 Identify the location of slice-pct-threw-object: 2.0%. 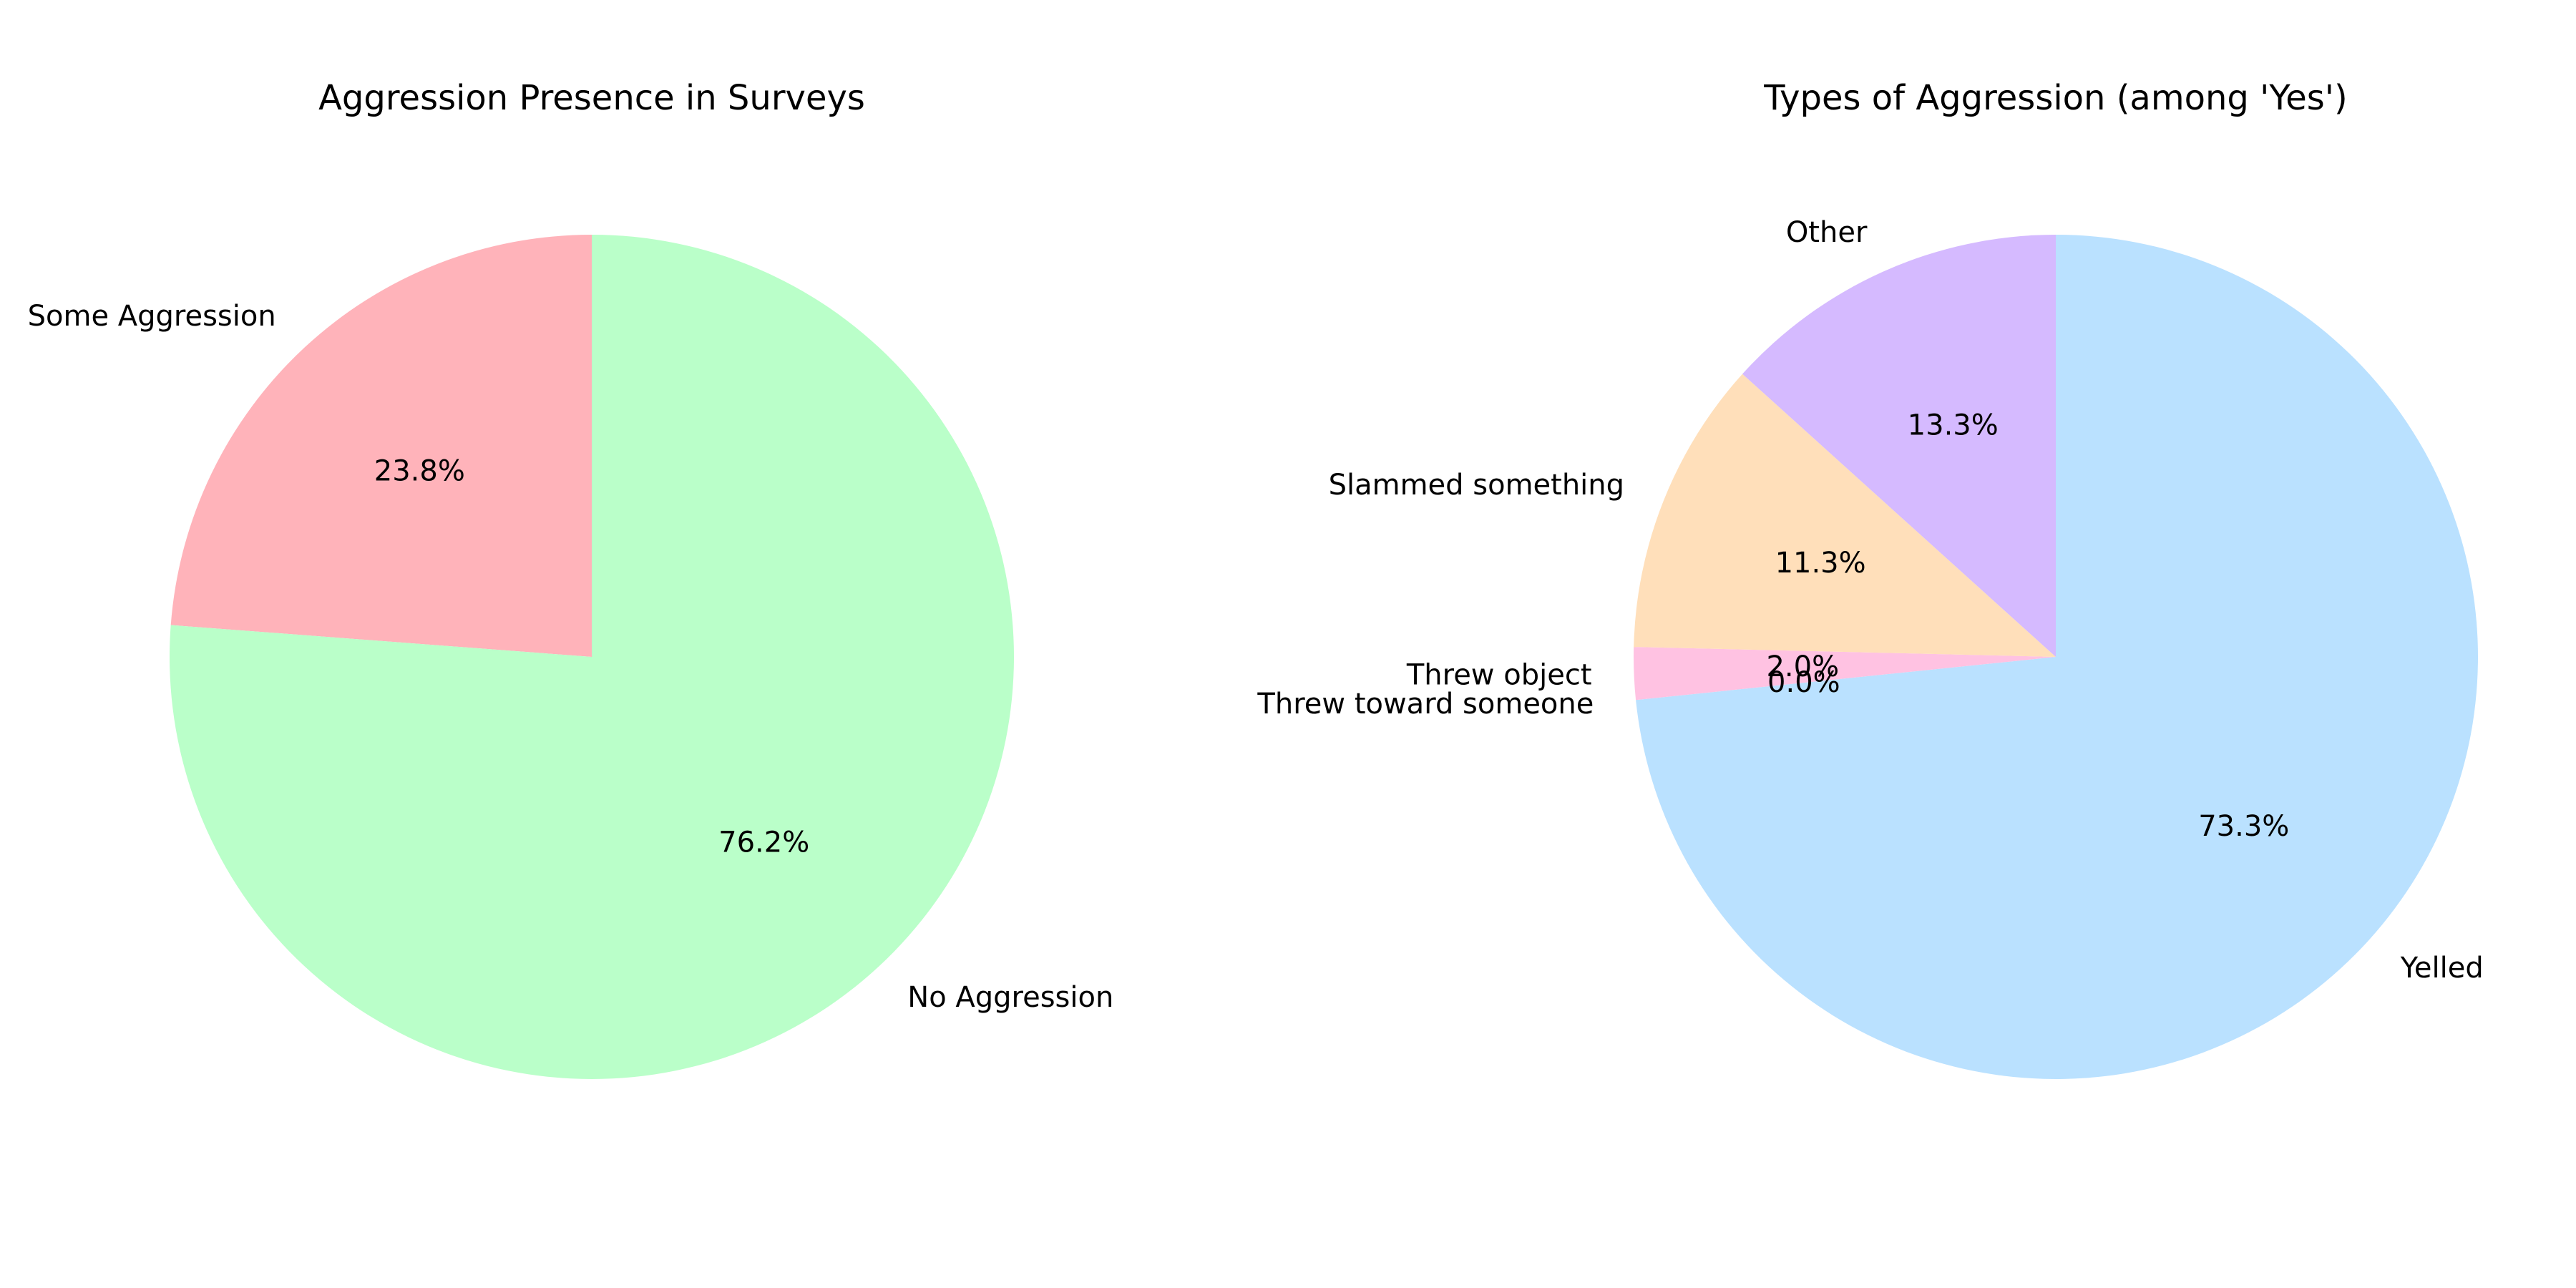
(1802, 666).